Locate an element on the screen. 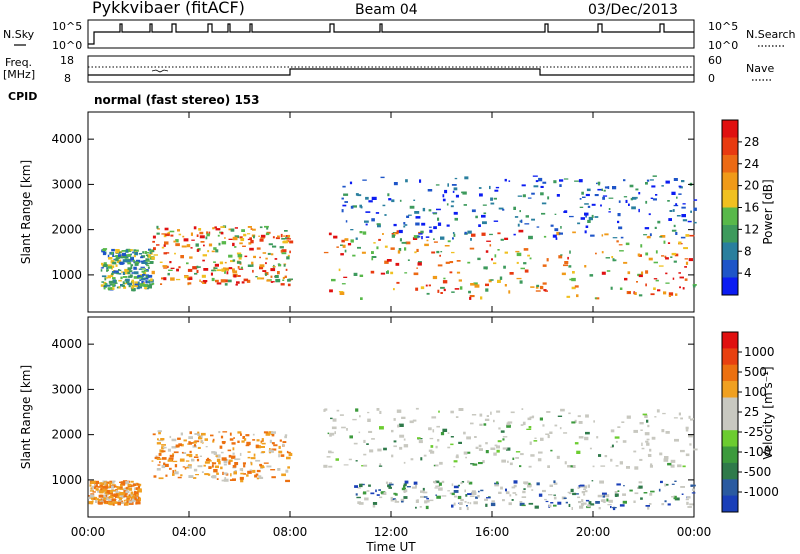 This screenshot has width=800, height=554. velocity-colorbar-tick-label: 1000 is located at coordinates (759, 352).